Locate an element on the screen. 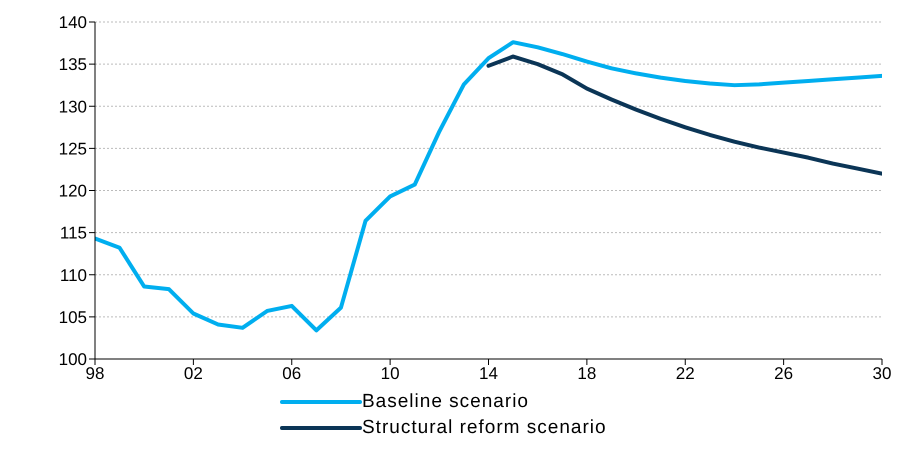  x-tick-label: 10 is located at coordinates (390, 374).